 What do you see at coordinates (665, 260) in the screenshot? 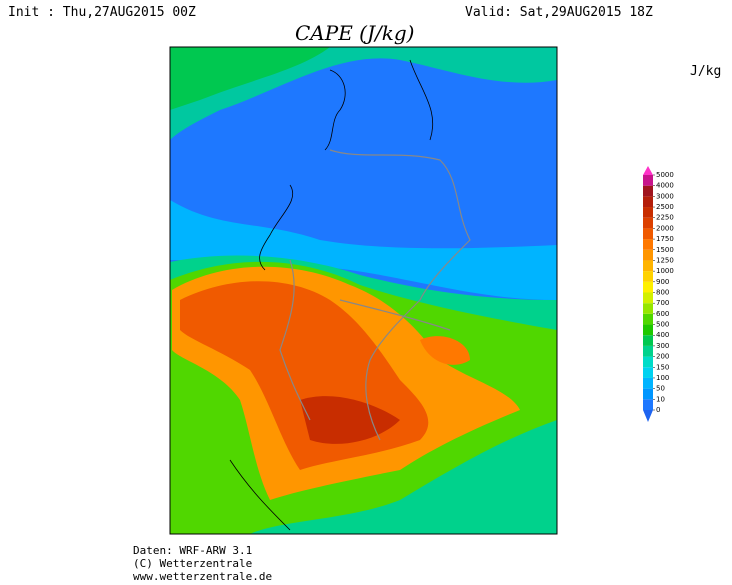
I see `colorbar-label: 1250` at bounding box center [665, 260].